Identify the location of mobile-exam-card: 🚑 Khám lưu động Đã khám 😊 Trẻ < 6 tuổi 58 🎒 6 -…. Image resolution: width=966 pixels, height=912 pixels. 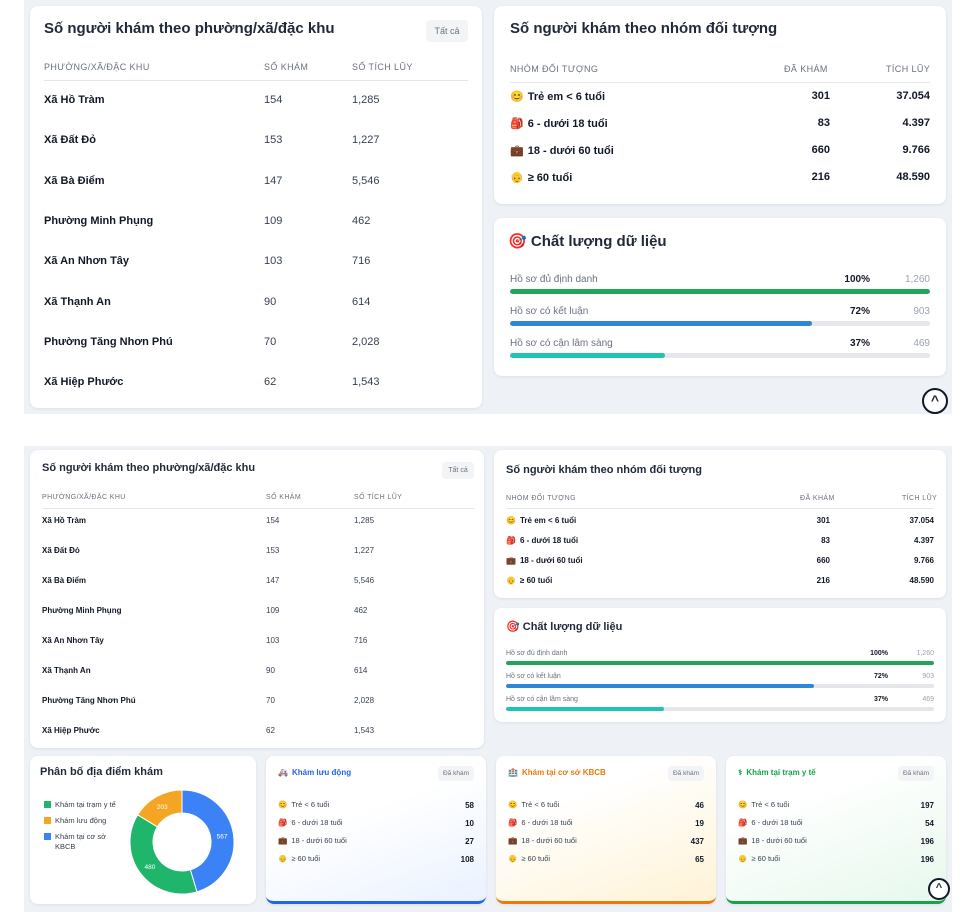
(376, 830).